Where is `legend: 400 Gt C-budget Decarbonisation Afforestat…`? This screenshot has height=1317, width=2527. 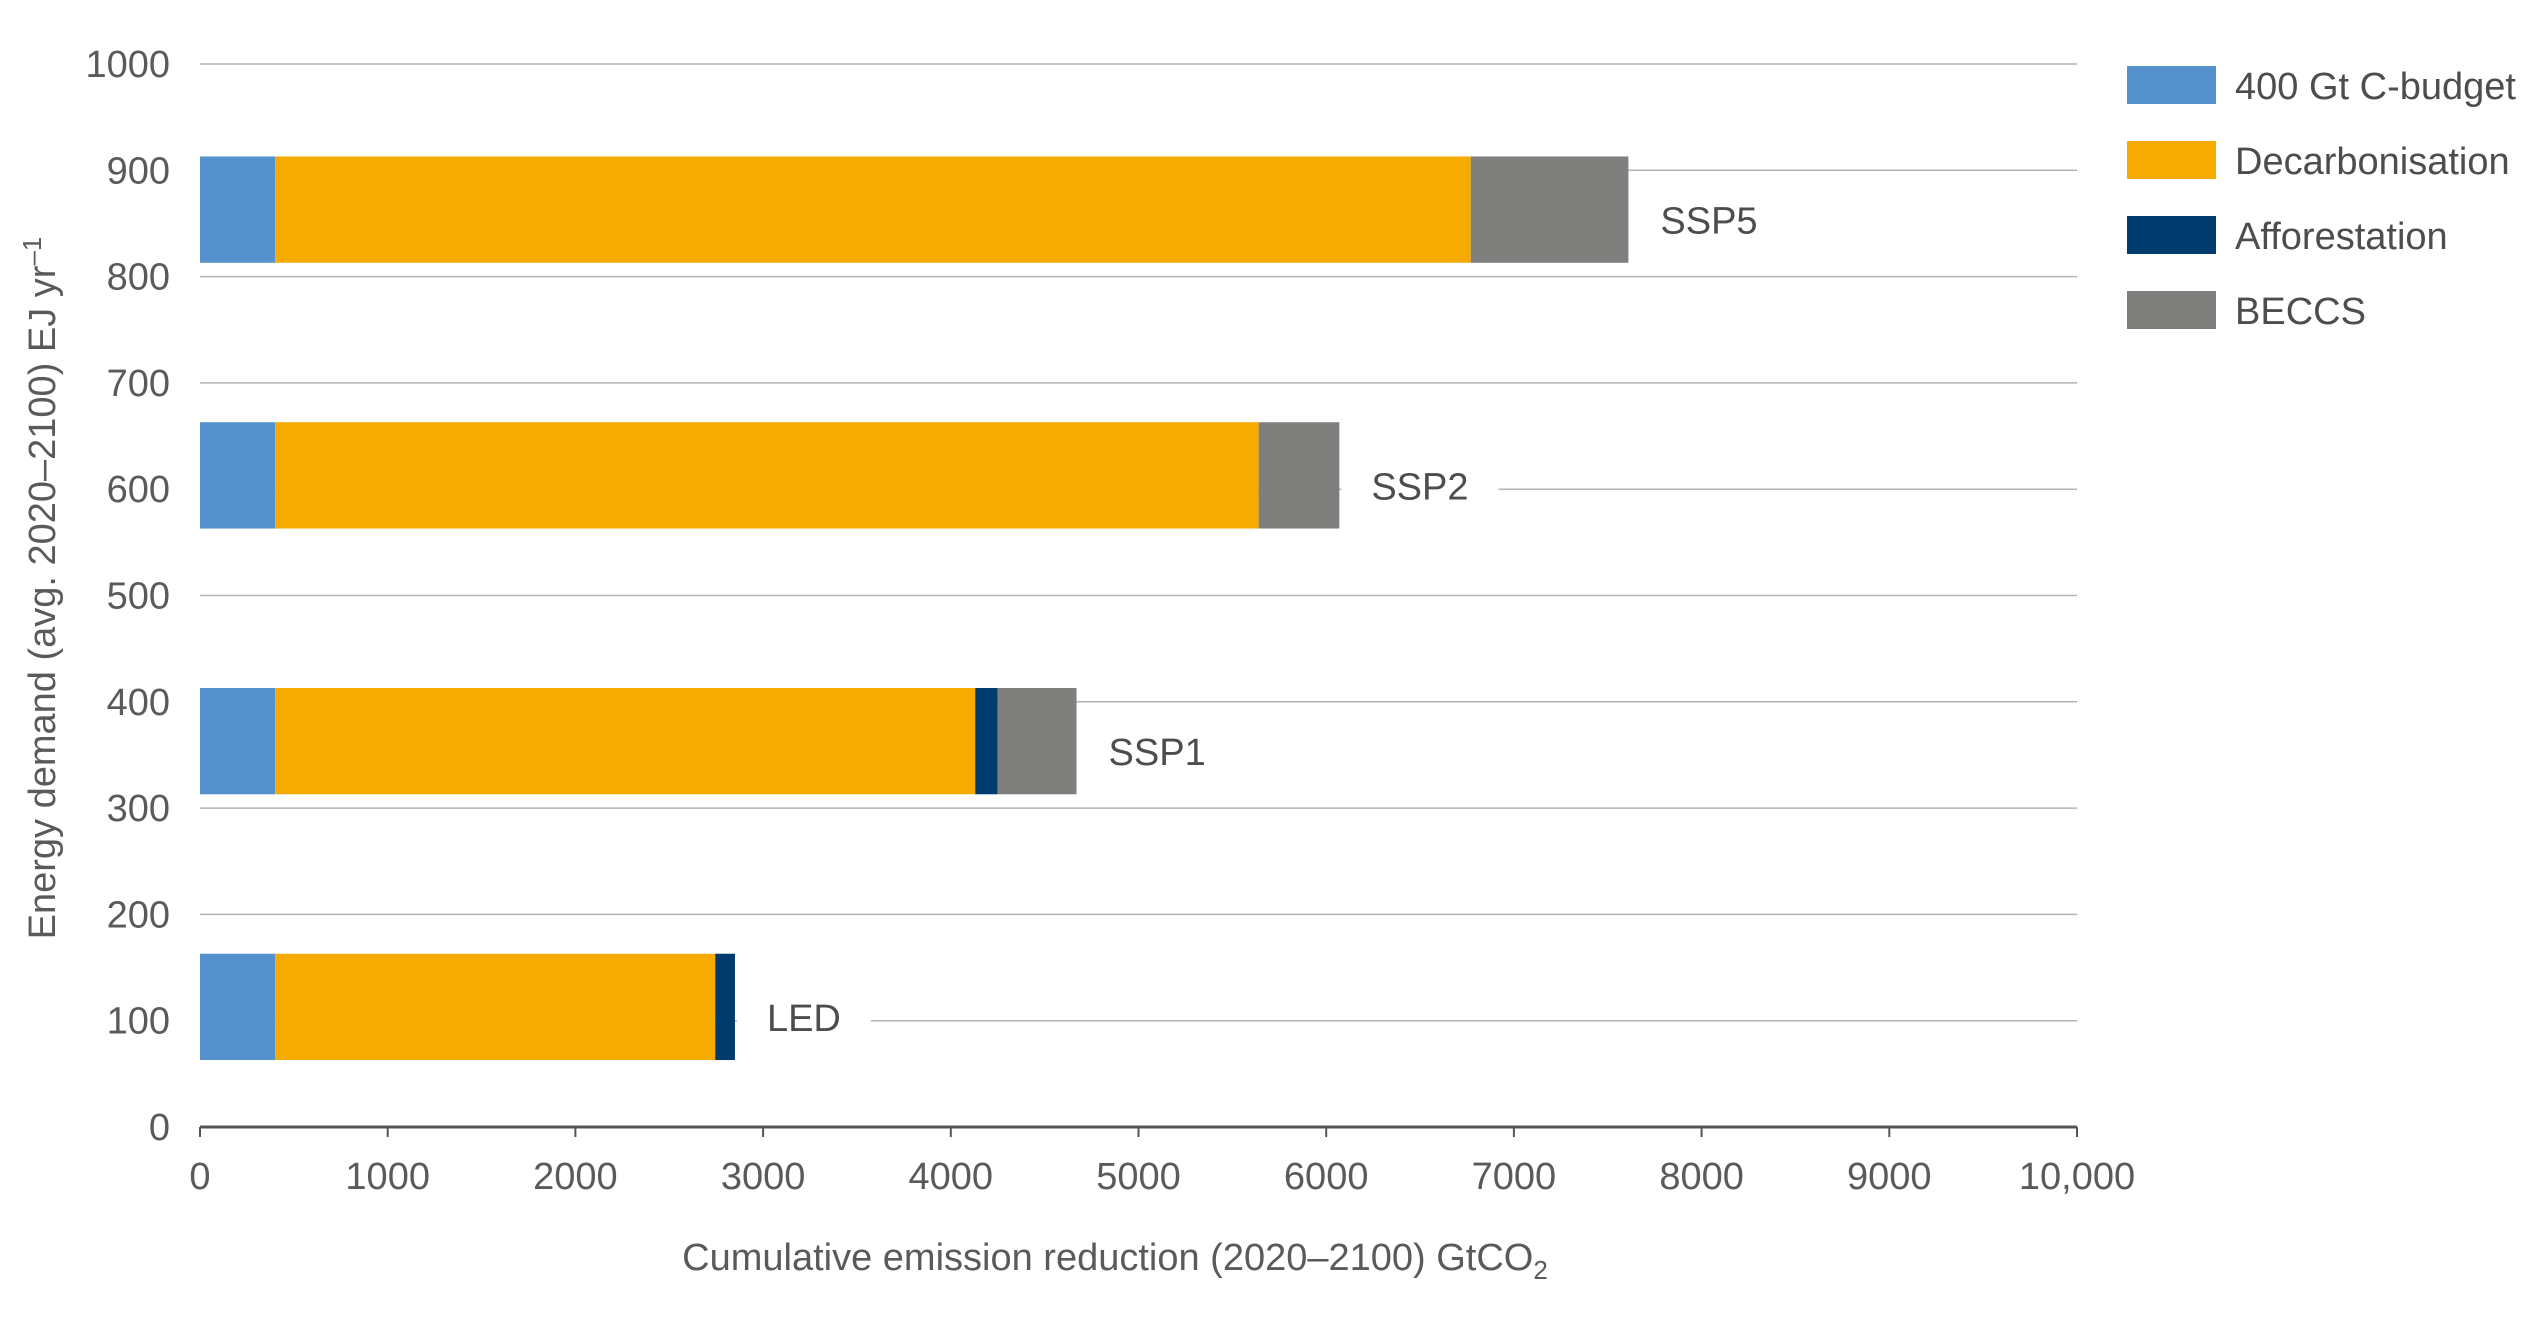 legend: 400 Gt C-budget Decarbonisation Afforestat… is located at coordinates (2321, 199).